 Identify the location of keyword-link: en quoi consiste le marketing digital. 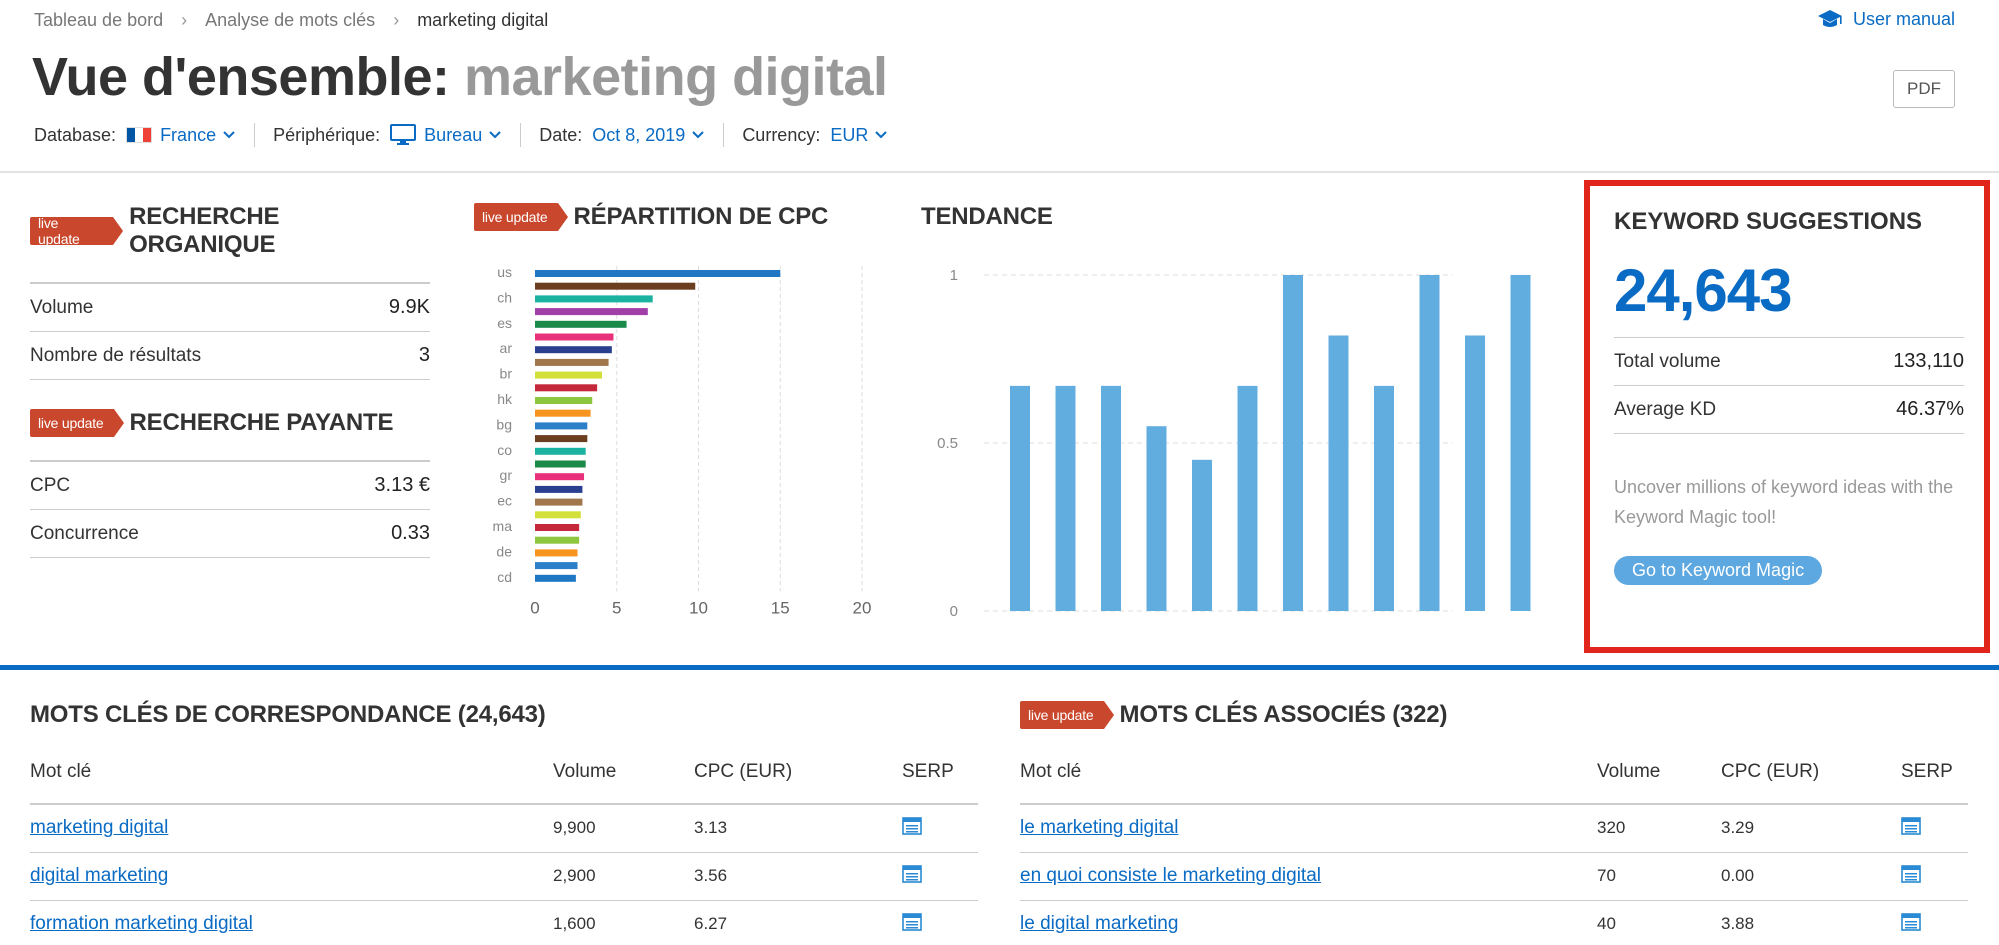
(1171, 875).